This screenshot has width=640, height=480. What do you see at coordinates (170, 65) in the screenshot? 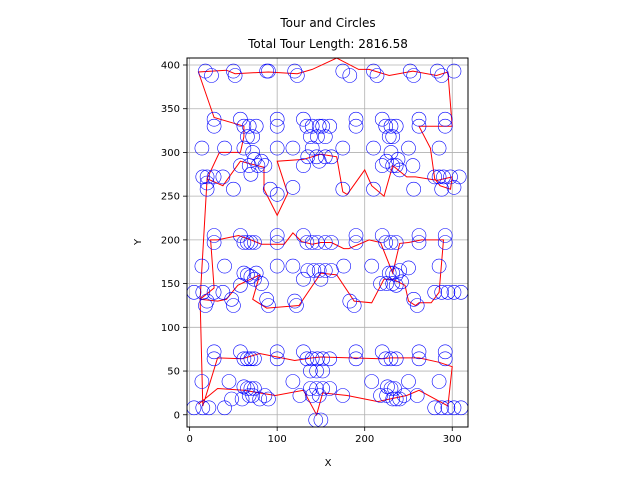
I see `y-tick-label: 400` at bounding box center [170, 65].